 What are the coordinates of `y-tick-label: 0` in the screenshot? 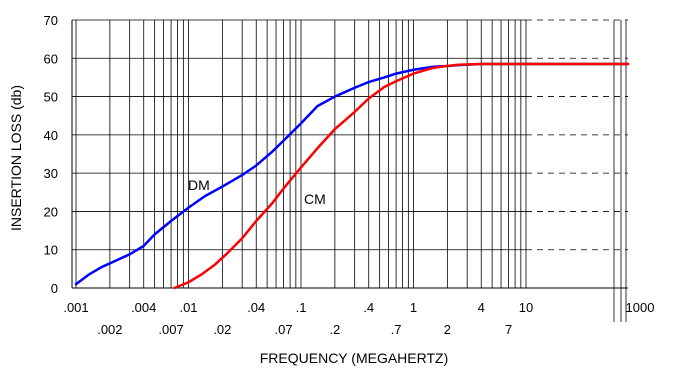 It's located at (54, 288).